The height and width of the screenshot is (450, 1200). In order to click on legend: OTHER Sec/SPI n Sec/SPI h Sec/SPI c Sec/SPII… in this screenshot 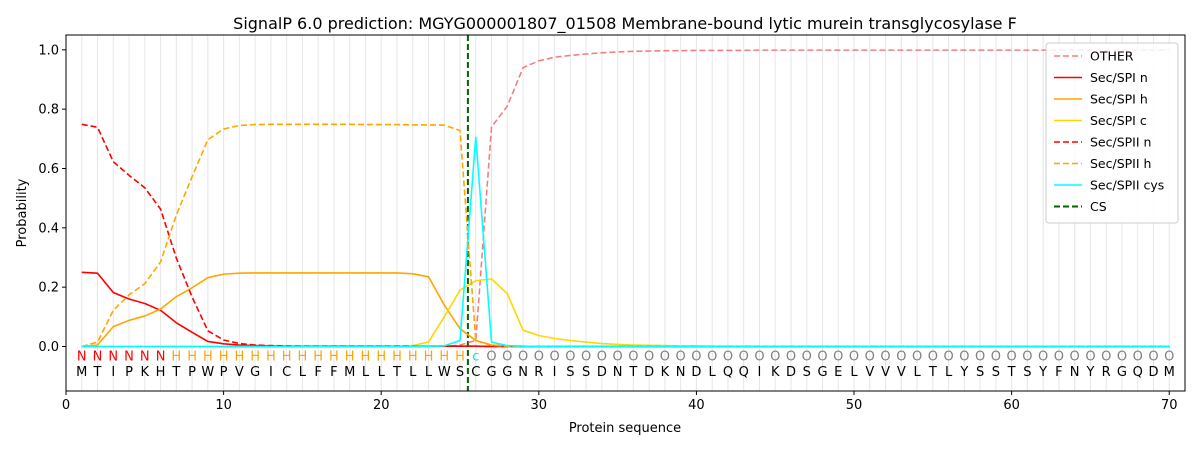, I will do `click(1112, 133)`.